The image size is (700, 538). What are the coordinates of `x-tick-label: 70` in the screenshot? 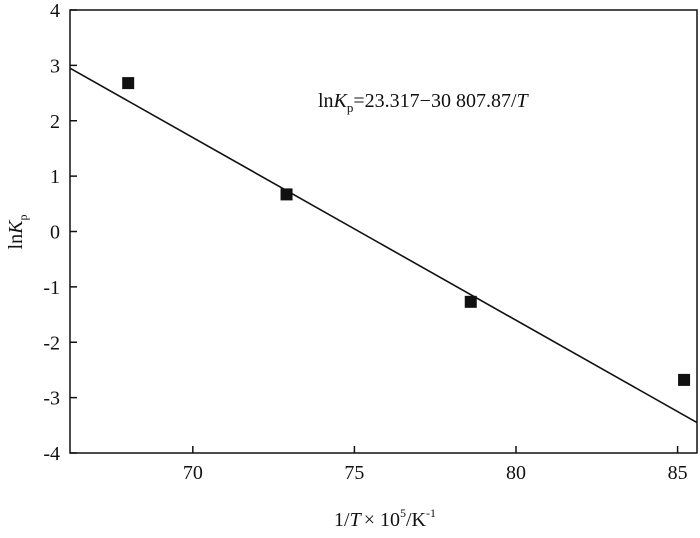 It's located at (193, 473).